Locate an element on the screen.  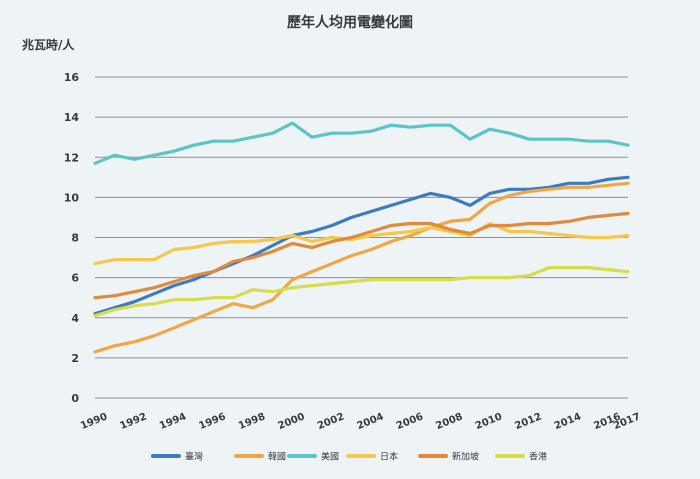
legend-label: 香港 is located at coordinates (538, 457).